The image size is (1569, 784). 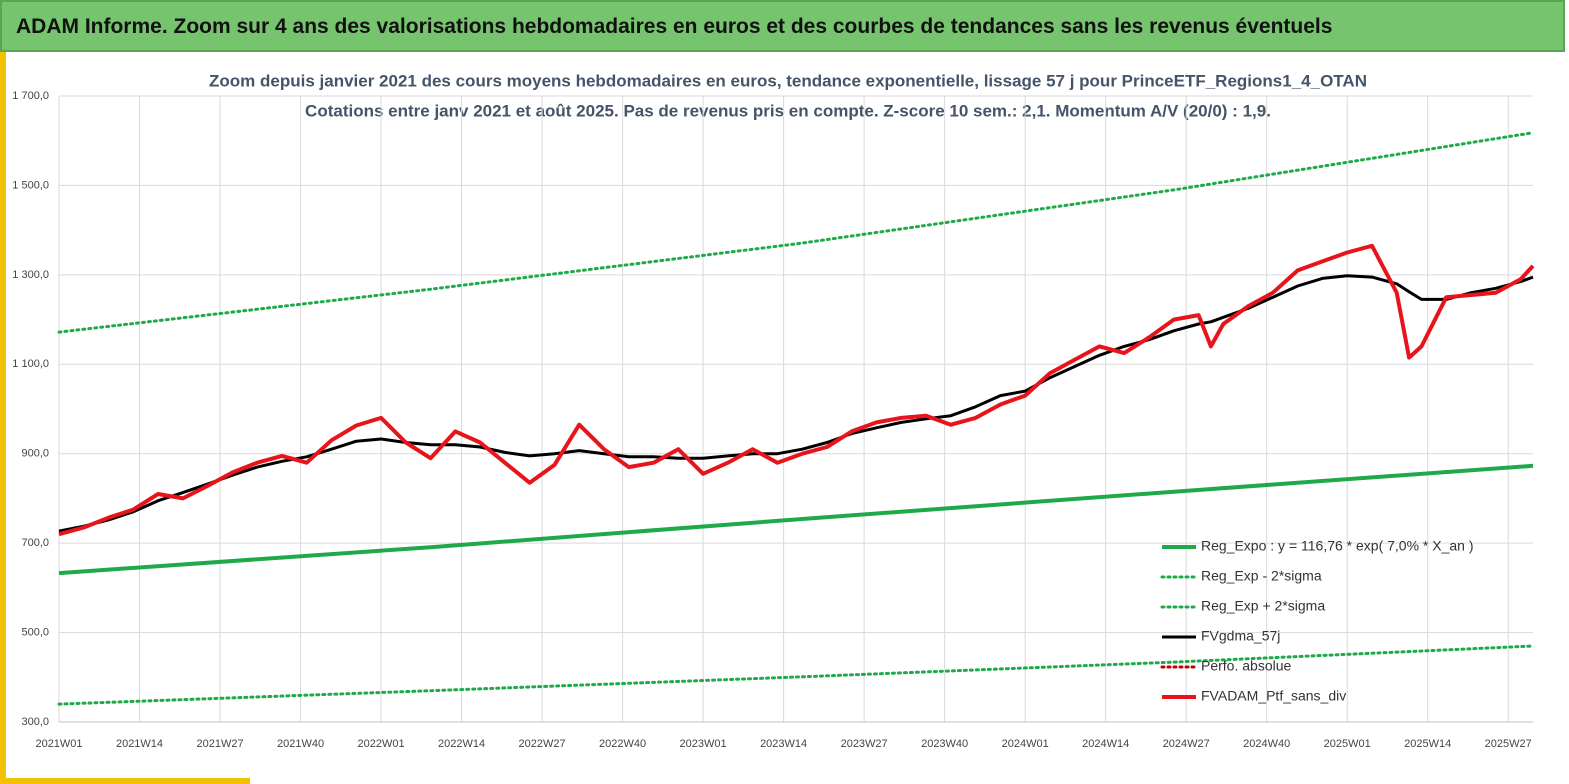 What do you see at coordinates (622, 744) in the screenshot?
I see `x-tick-label: 2022W40` at bounding box center [622, 744].